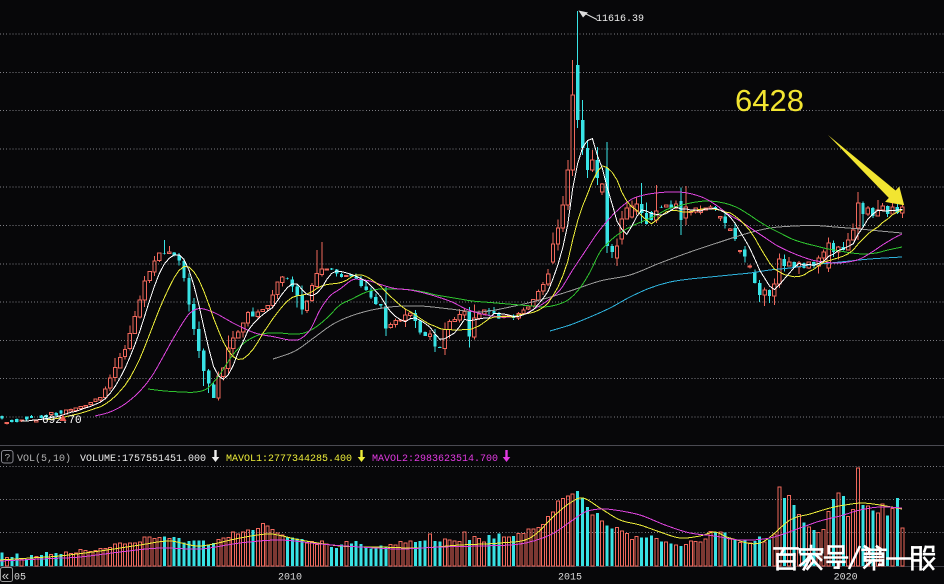  Describe the element at coordinates (290, 578) in the screenshot. I see `svg-text: 2010` at that location.